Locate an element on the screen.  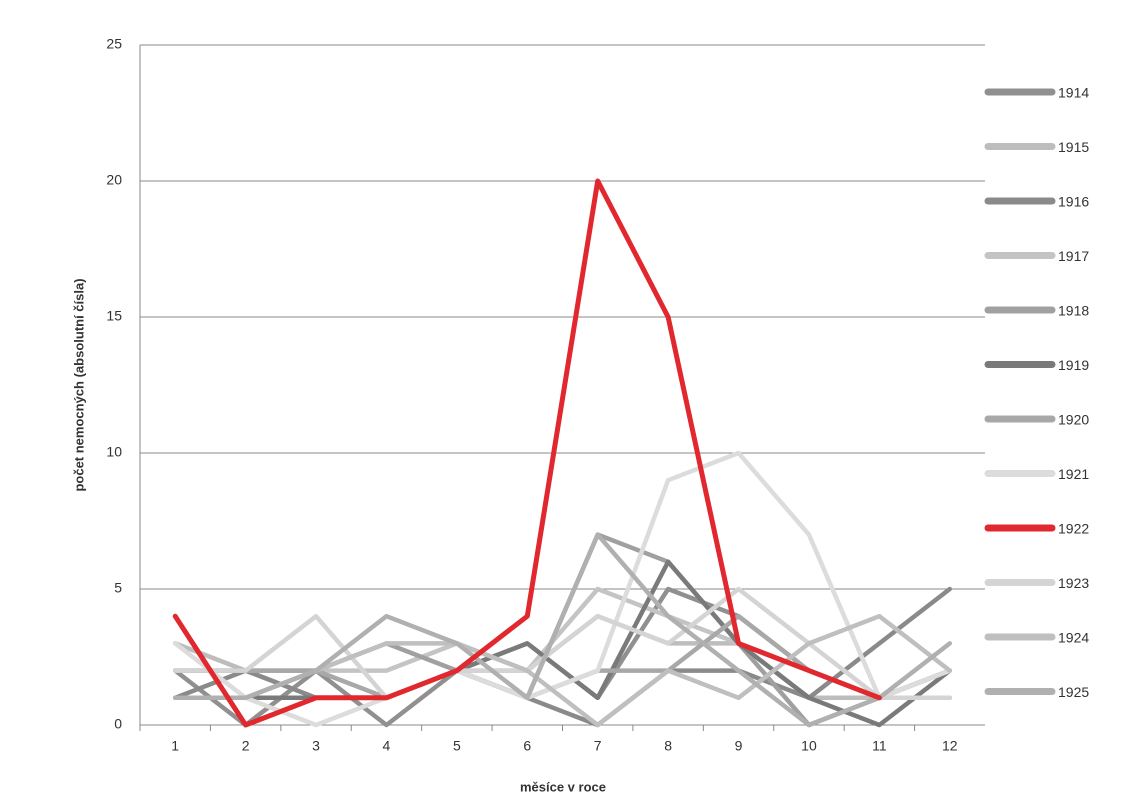
legend-label: 1921 is located at coordinates (1073, 474).